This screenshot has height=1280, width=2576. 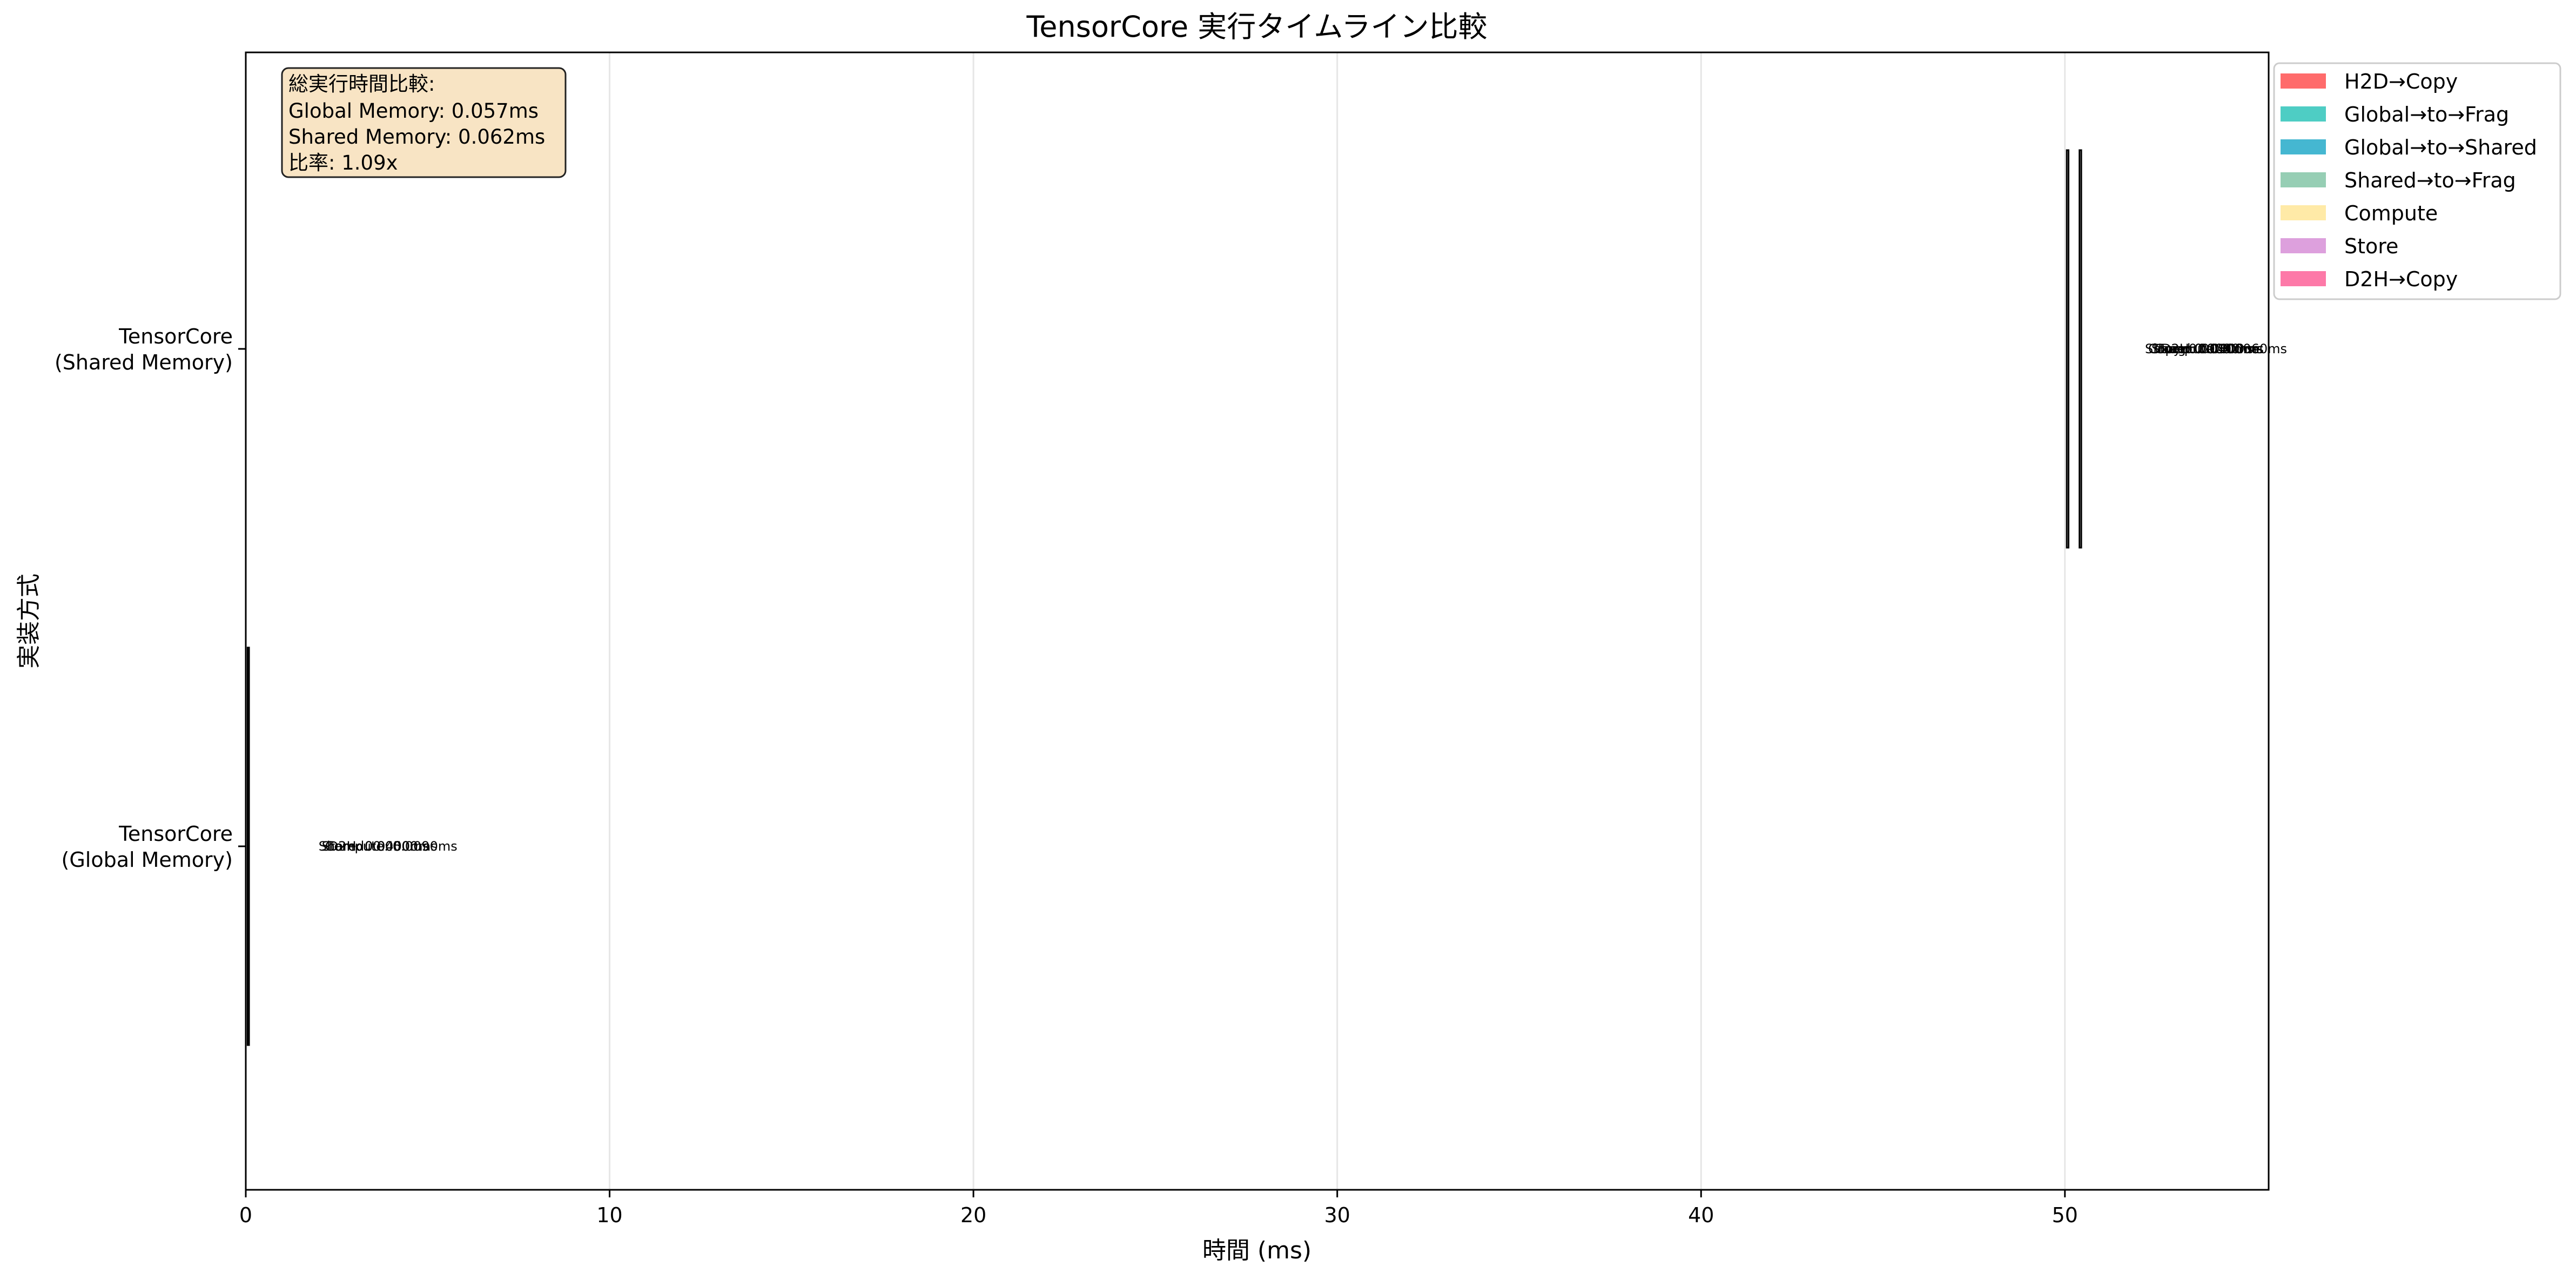 What do you see at coordinates (2440, 147) in the screenshot?
I see `legend-label: Global→to→Shared` at bounding box center [2440, 147].